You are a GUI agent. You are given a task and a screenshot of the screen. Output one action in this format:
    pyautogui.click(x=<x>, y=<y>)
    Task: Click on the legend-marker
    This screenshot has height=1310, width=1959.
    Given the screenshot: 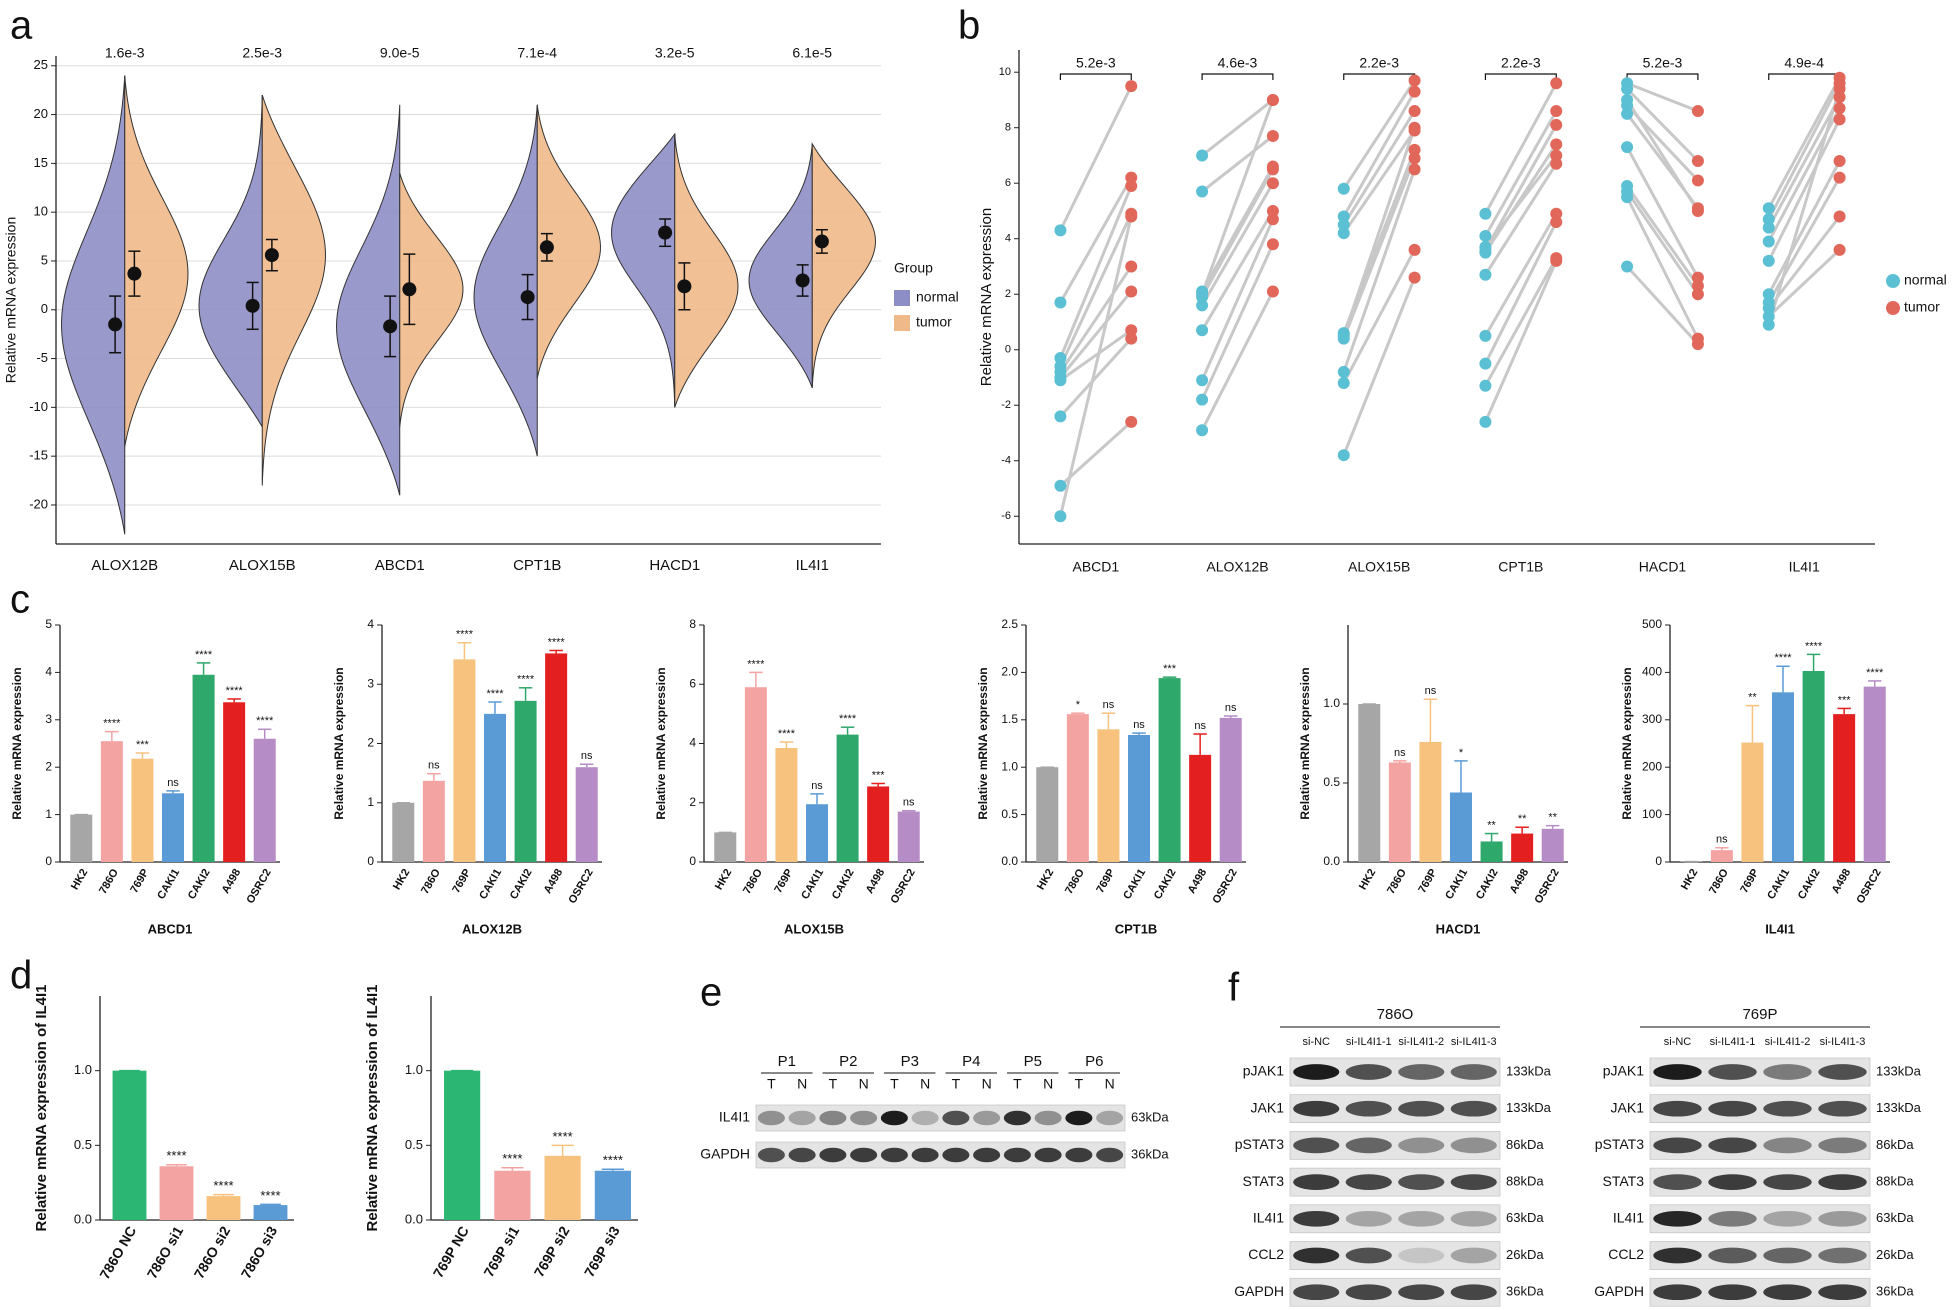 What is the action you would take?
    pyautogui.click(x=1893, y=281)
    